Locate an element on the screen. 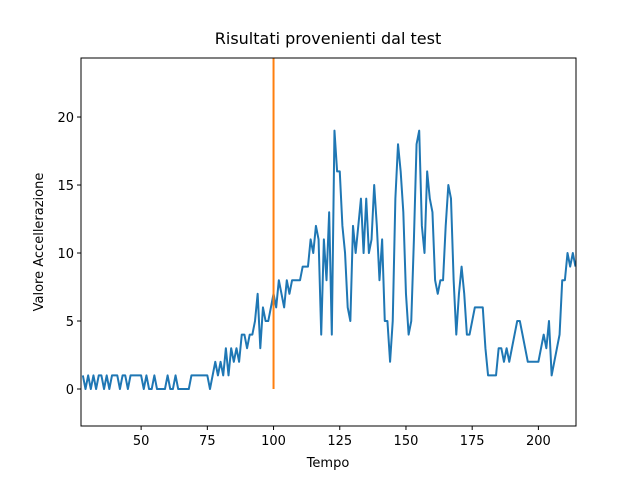 The height and width of the screenshot is (480, 640). x-tick-label: 50 is located at coordinates (141, 441).